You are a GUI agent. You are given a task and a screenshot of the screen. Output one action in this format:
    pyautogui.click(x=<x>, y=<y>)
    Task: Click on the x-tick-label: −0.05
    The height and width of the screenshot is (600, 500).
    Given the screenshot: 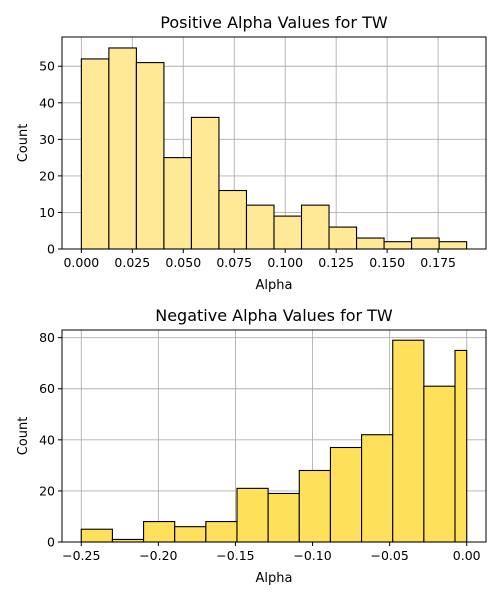 What is the action you would take?
    pyautogui.click(x=389, y=555)
    